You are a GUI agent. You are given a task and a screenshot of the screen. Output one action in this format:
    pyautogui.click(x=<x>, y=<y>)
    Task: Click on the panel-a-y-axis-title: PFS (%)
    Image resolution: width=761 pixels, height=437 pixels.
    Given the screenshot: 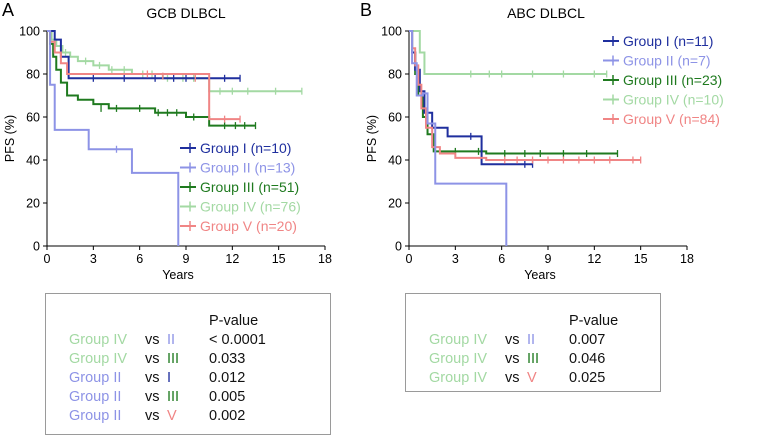 What is the action you would take?
    pyautogui.click(x=10, y=138)
    